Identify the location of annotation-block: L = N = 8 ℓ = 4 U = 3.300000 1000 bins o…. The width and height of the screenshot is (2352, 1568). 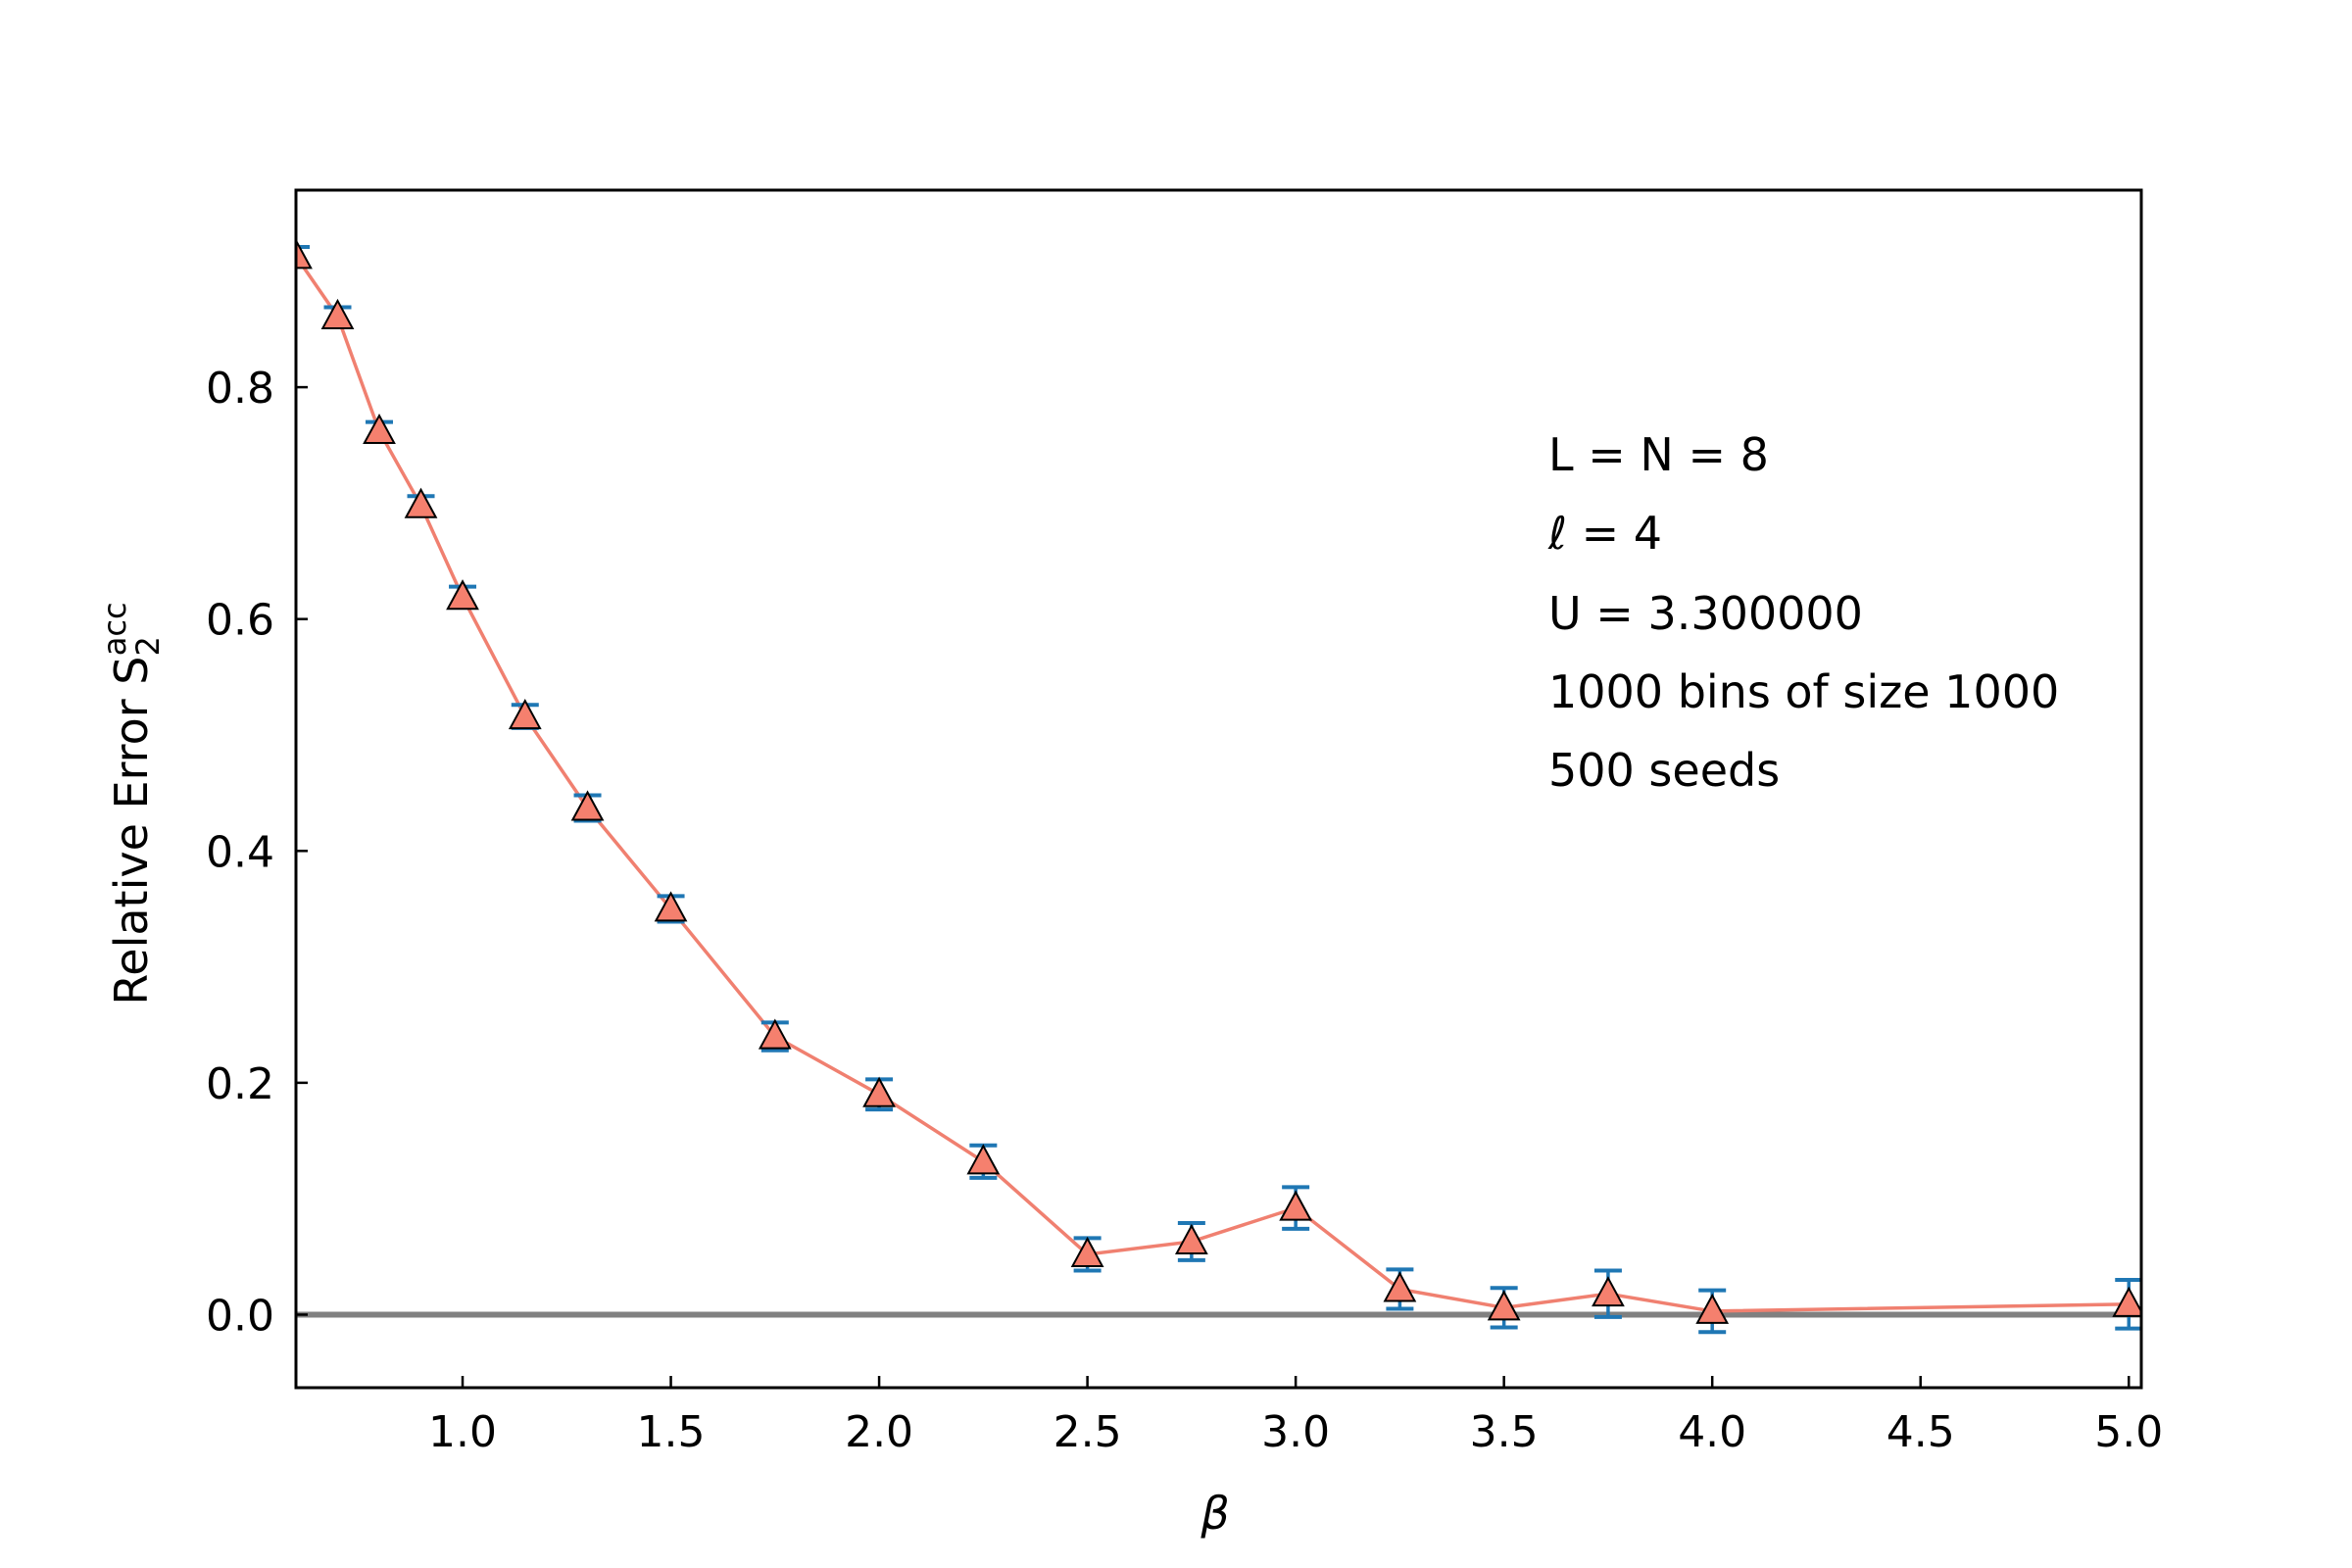
(1803, 612).